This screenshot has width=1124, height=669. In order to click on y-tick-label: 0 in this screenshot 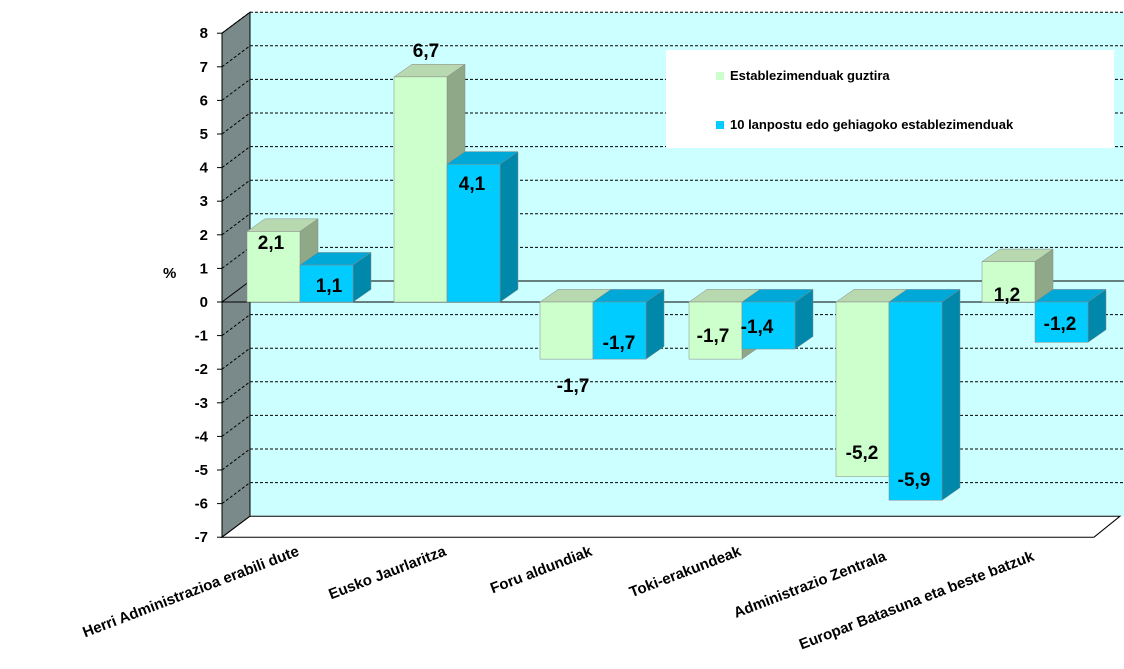, I will do `click(204, 302)`.